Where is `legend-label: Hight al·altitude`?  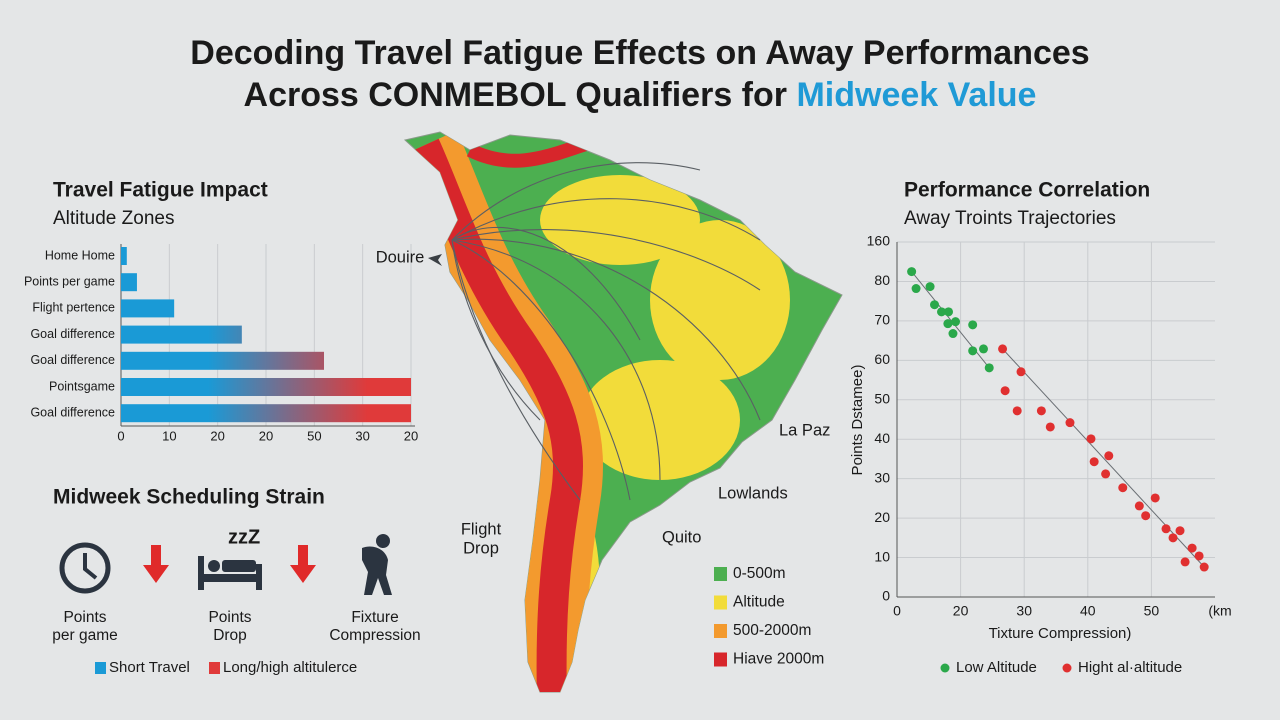
legend-label: Hight al·altitude is located at coordinates (1130, 667).